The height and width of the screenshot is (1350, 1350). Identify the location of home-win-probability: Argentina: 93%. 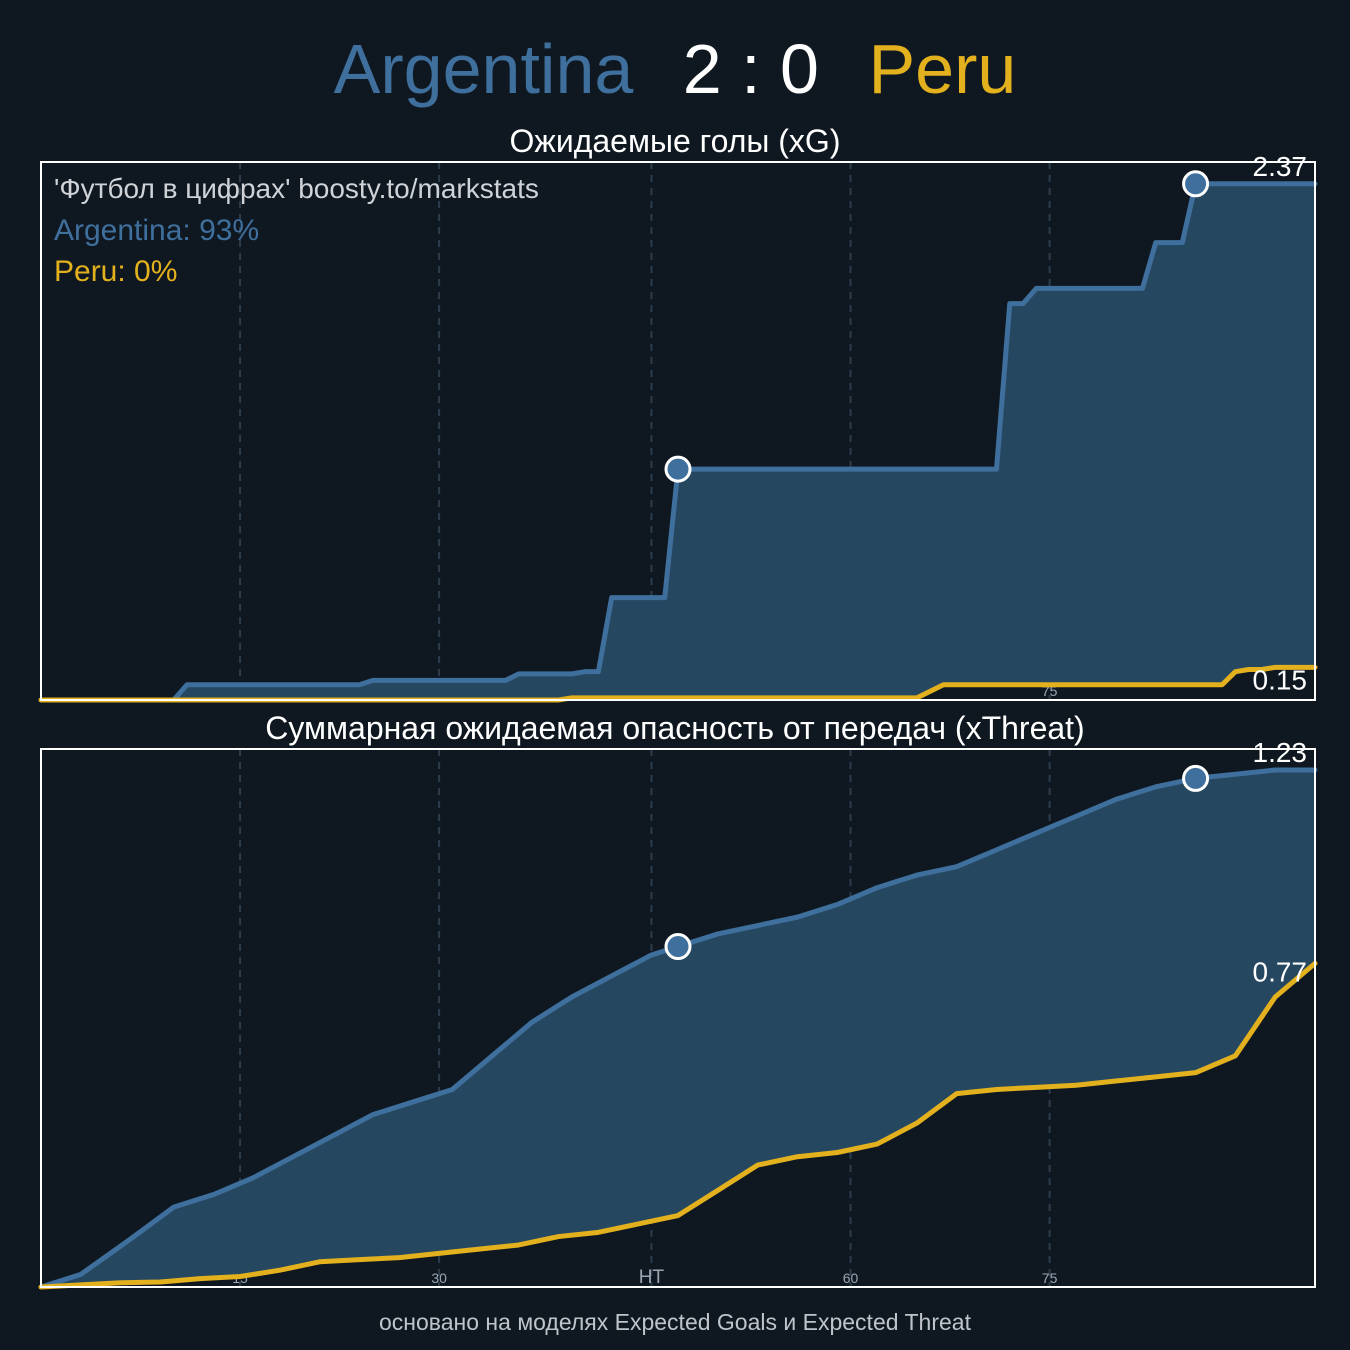
(156, 230).